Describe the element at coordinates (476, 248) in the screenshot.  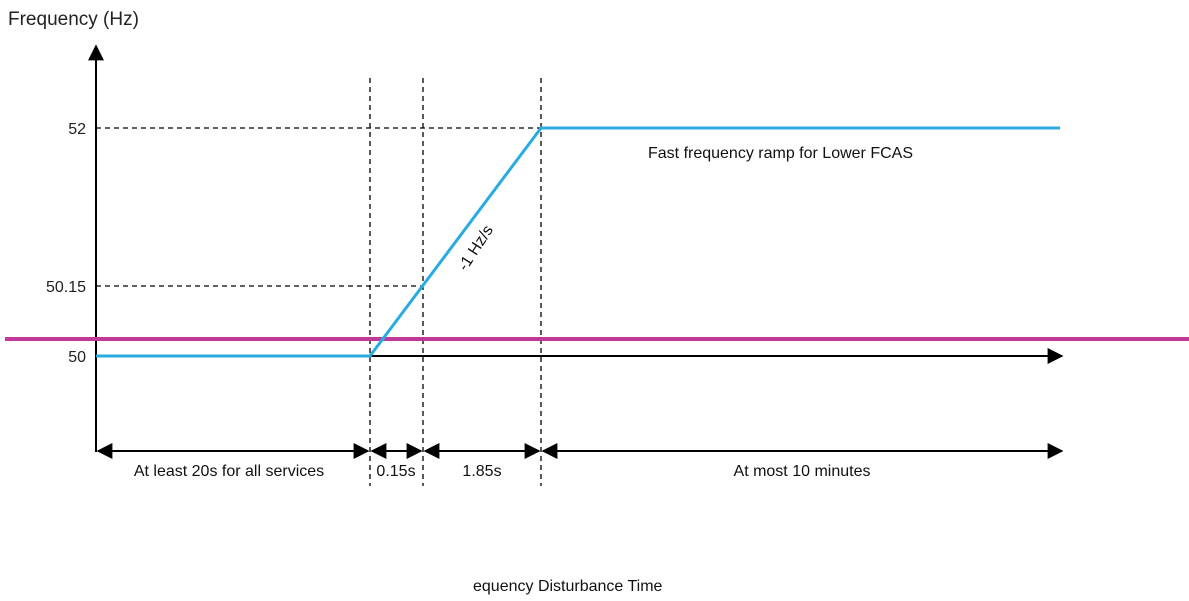
I see `slope-annotation: -1 Hz/s` at that location.